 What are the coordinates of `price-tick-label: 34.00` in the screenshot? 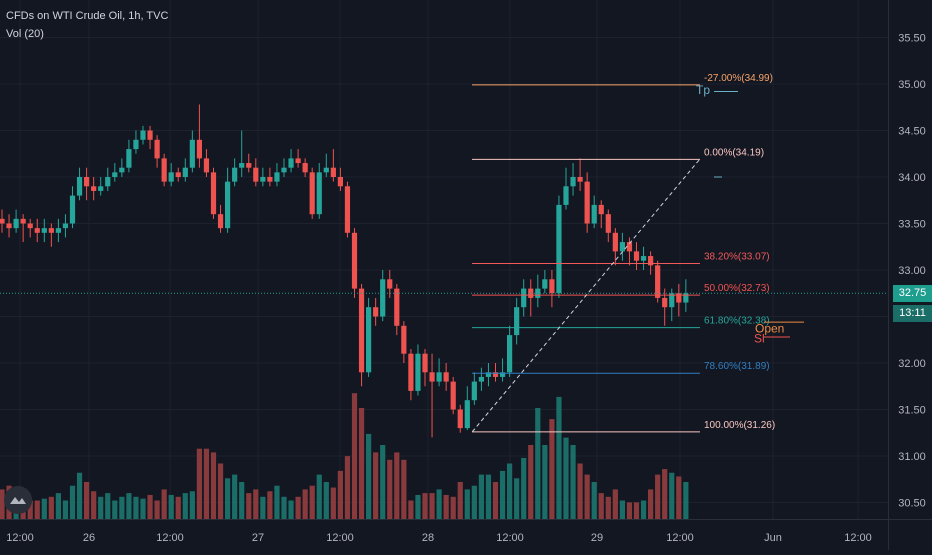 It's located at (912, 178).